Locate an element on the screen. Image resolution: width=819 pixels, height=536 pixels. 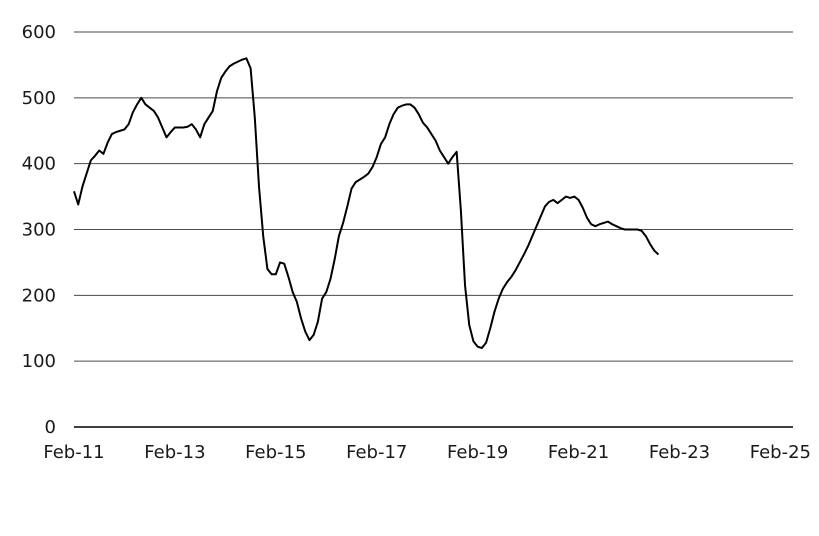
y-tick-label: 500 is located at coordinates (39, 98).